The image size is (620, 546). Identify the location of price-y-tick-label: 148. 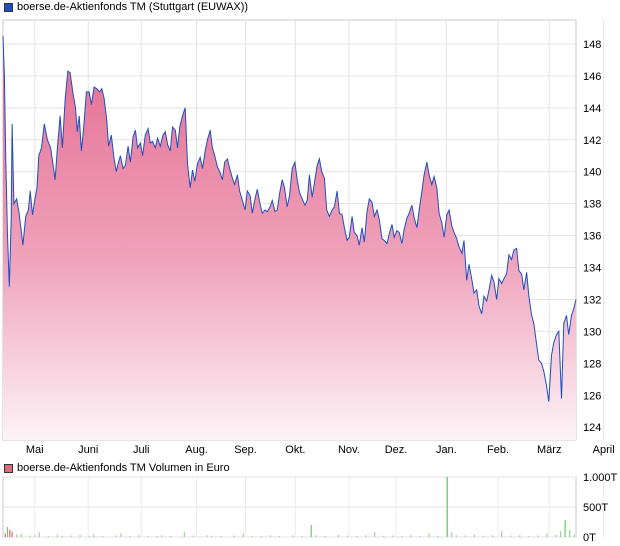
(592, 45).